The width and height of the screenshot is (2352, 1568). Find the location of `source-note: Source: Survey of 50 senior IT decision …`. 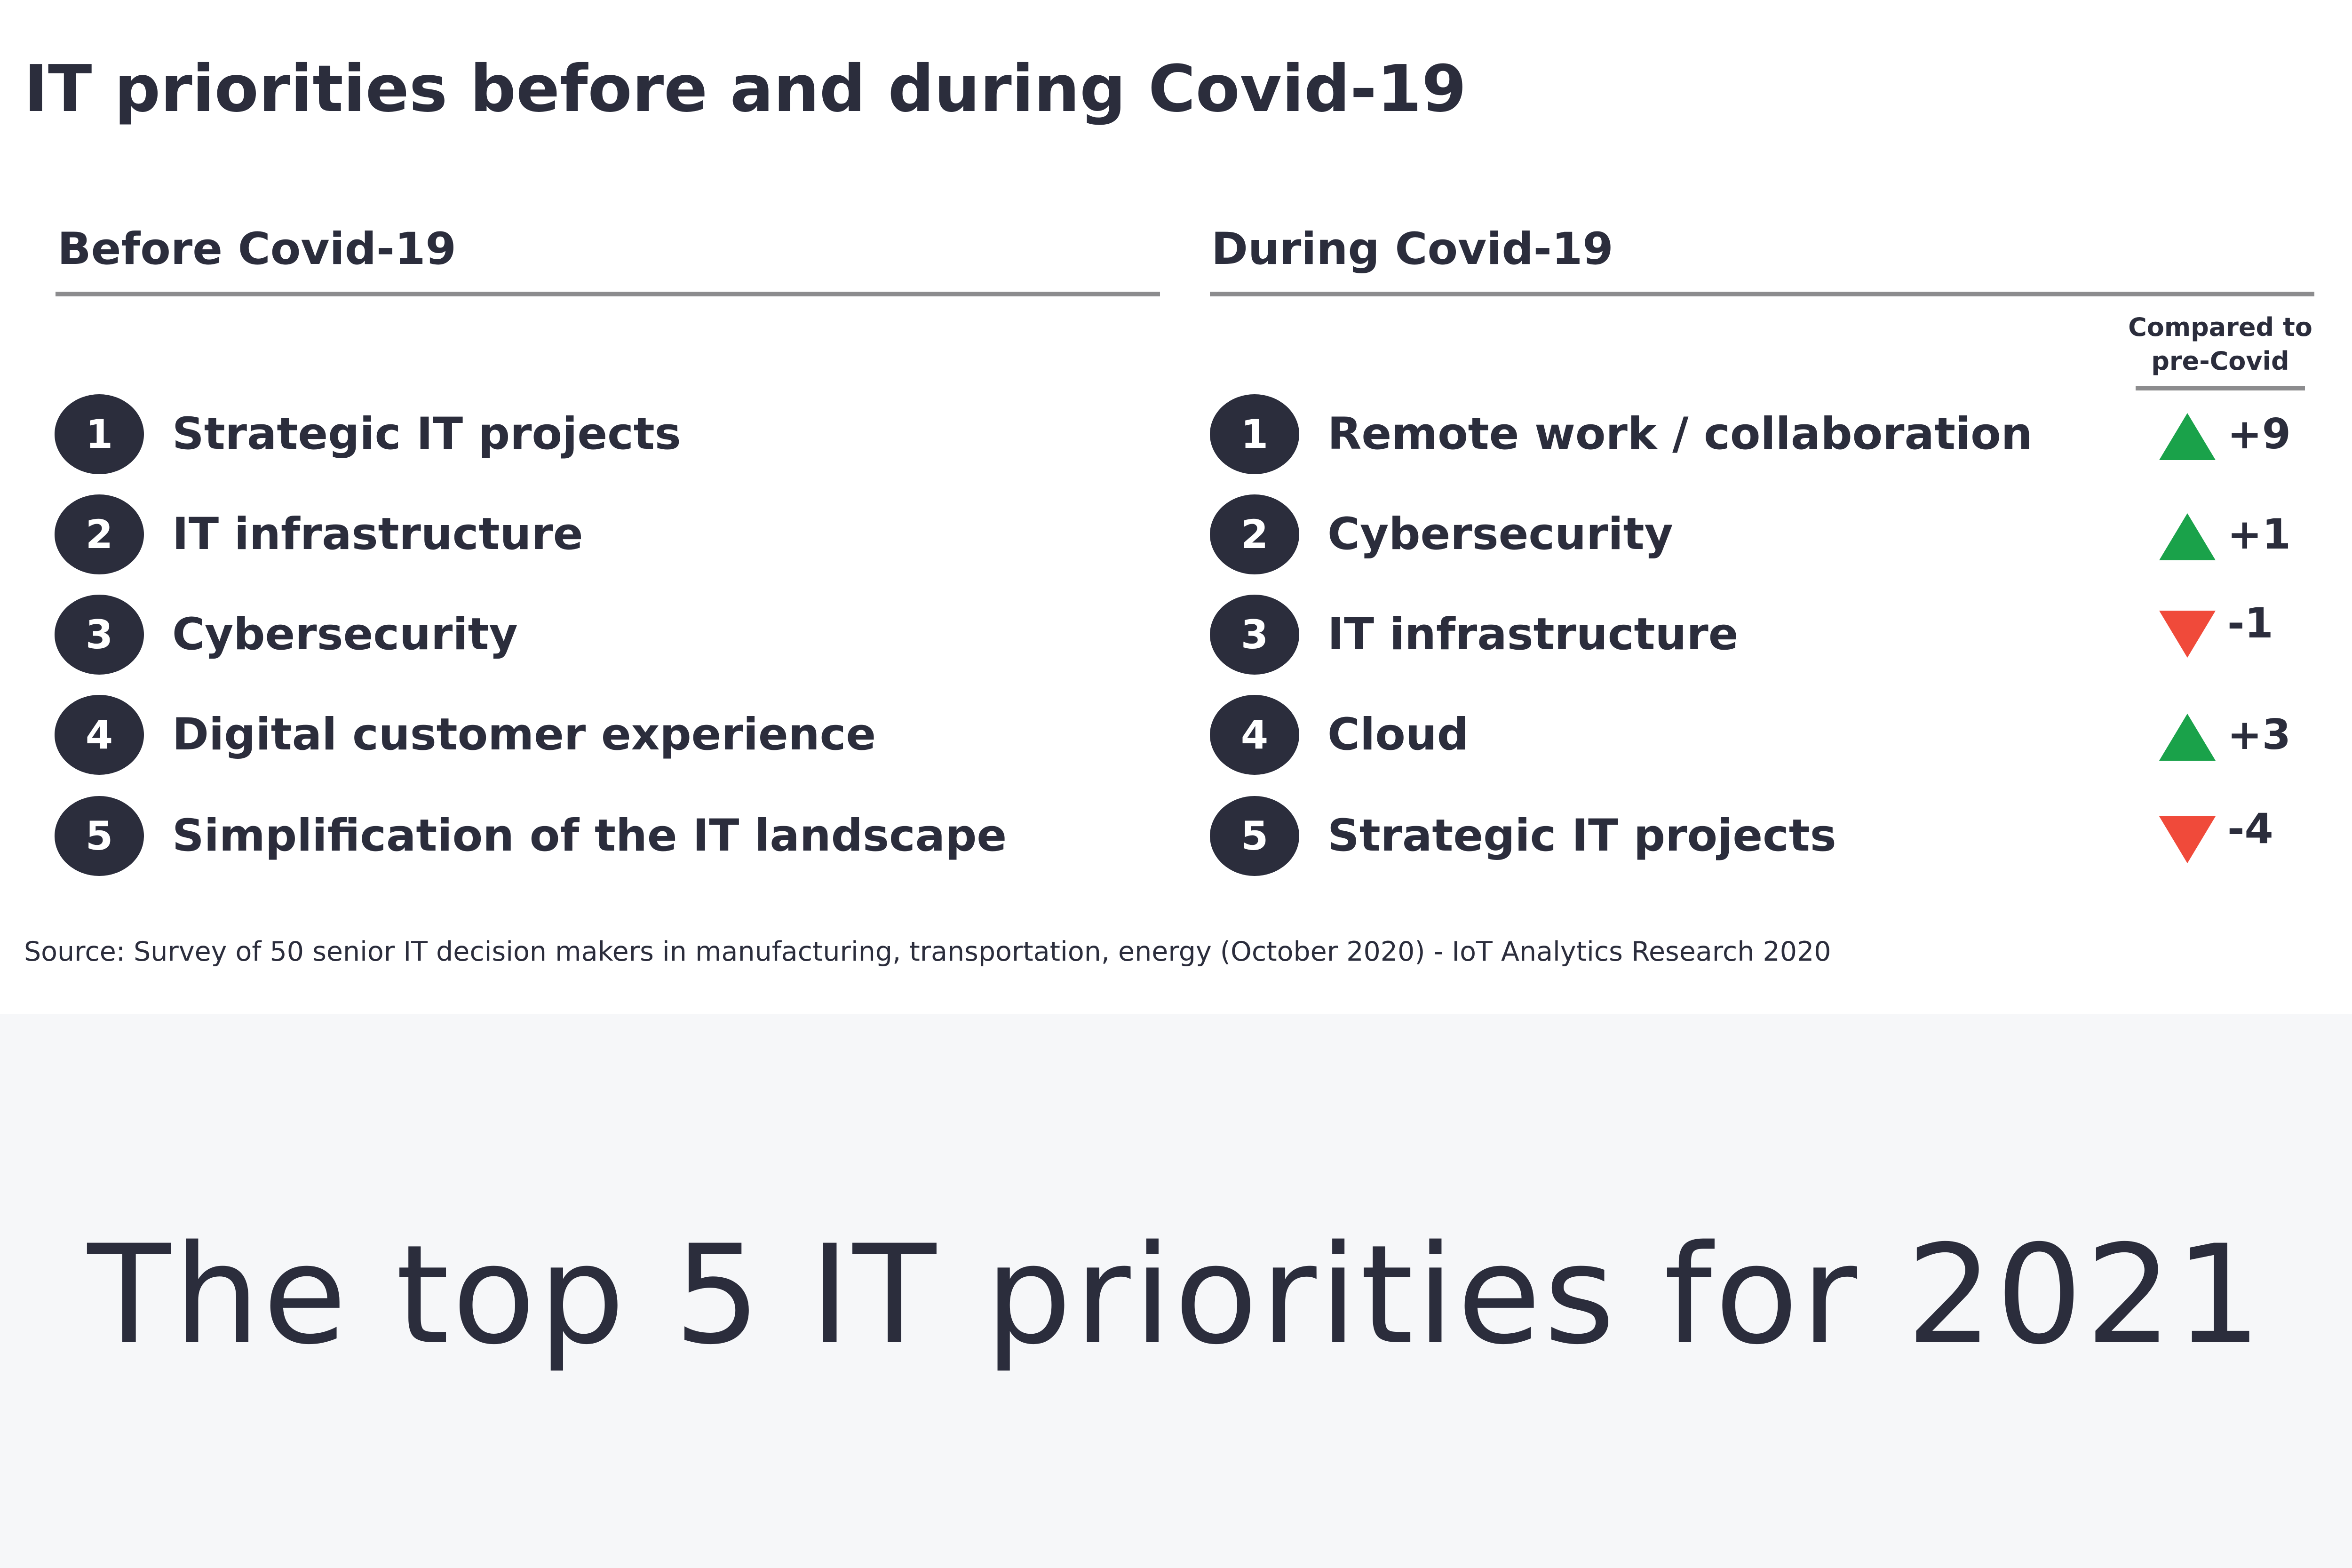

source-note: Source: Survey of 50 senior IT decision … is located at coordinates (927, 951).